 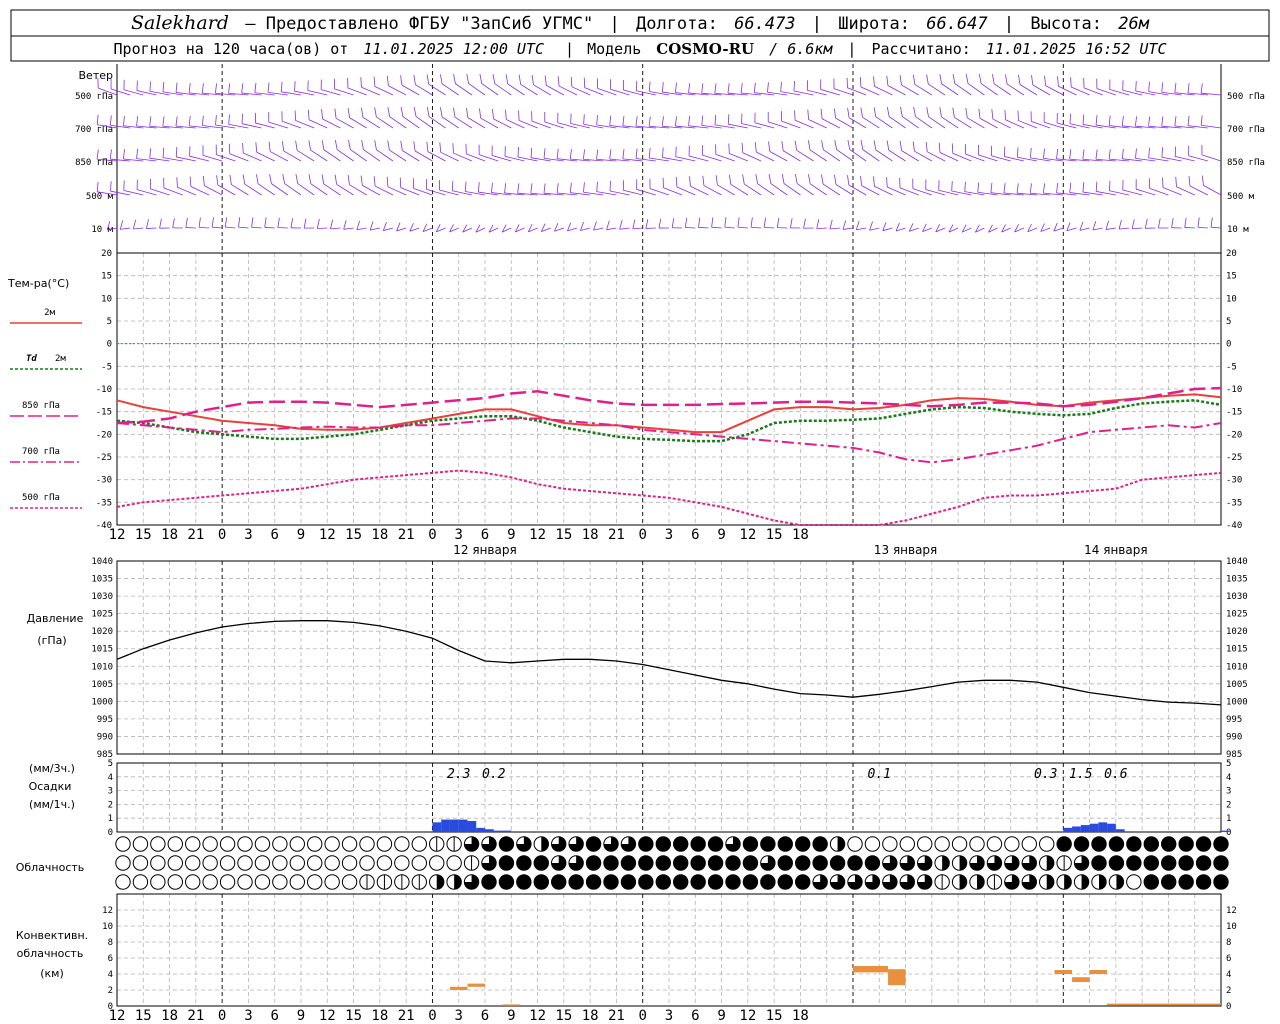 I want to click on conv-ytick-right: 0, so click(x=1228, y=1007).